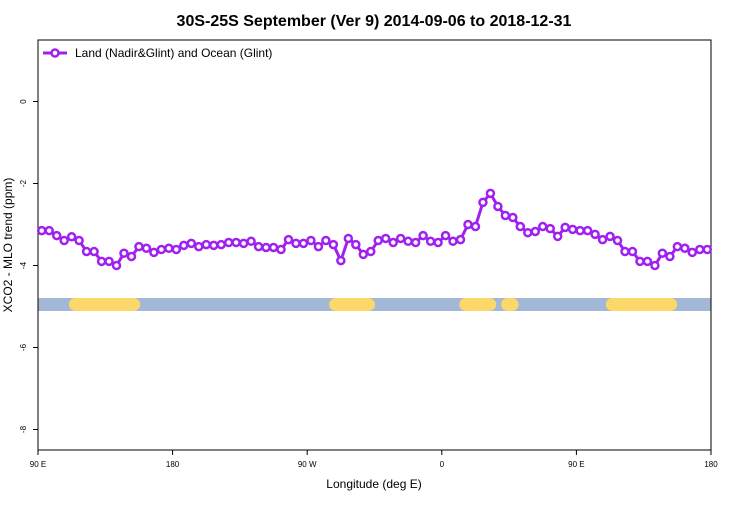 This screenshot has width=750, height=505. I want to click on y-tick-label: -4, so click(23, 265).